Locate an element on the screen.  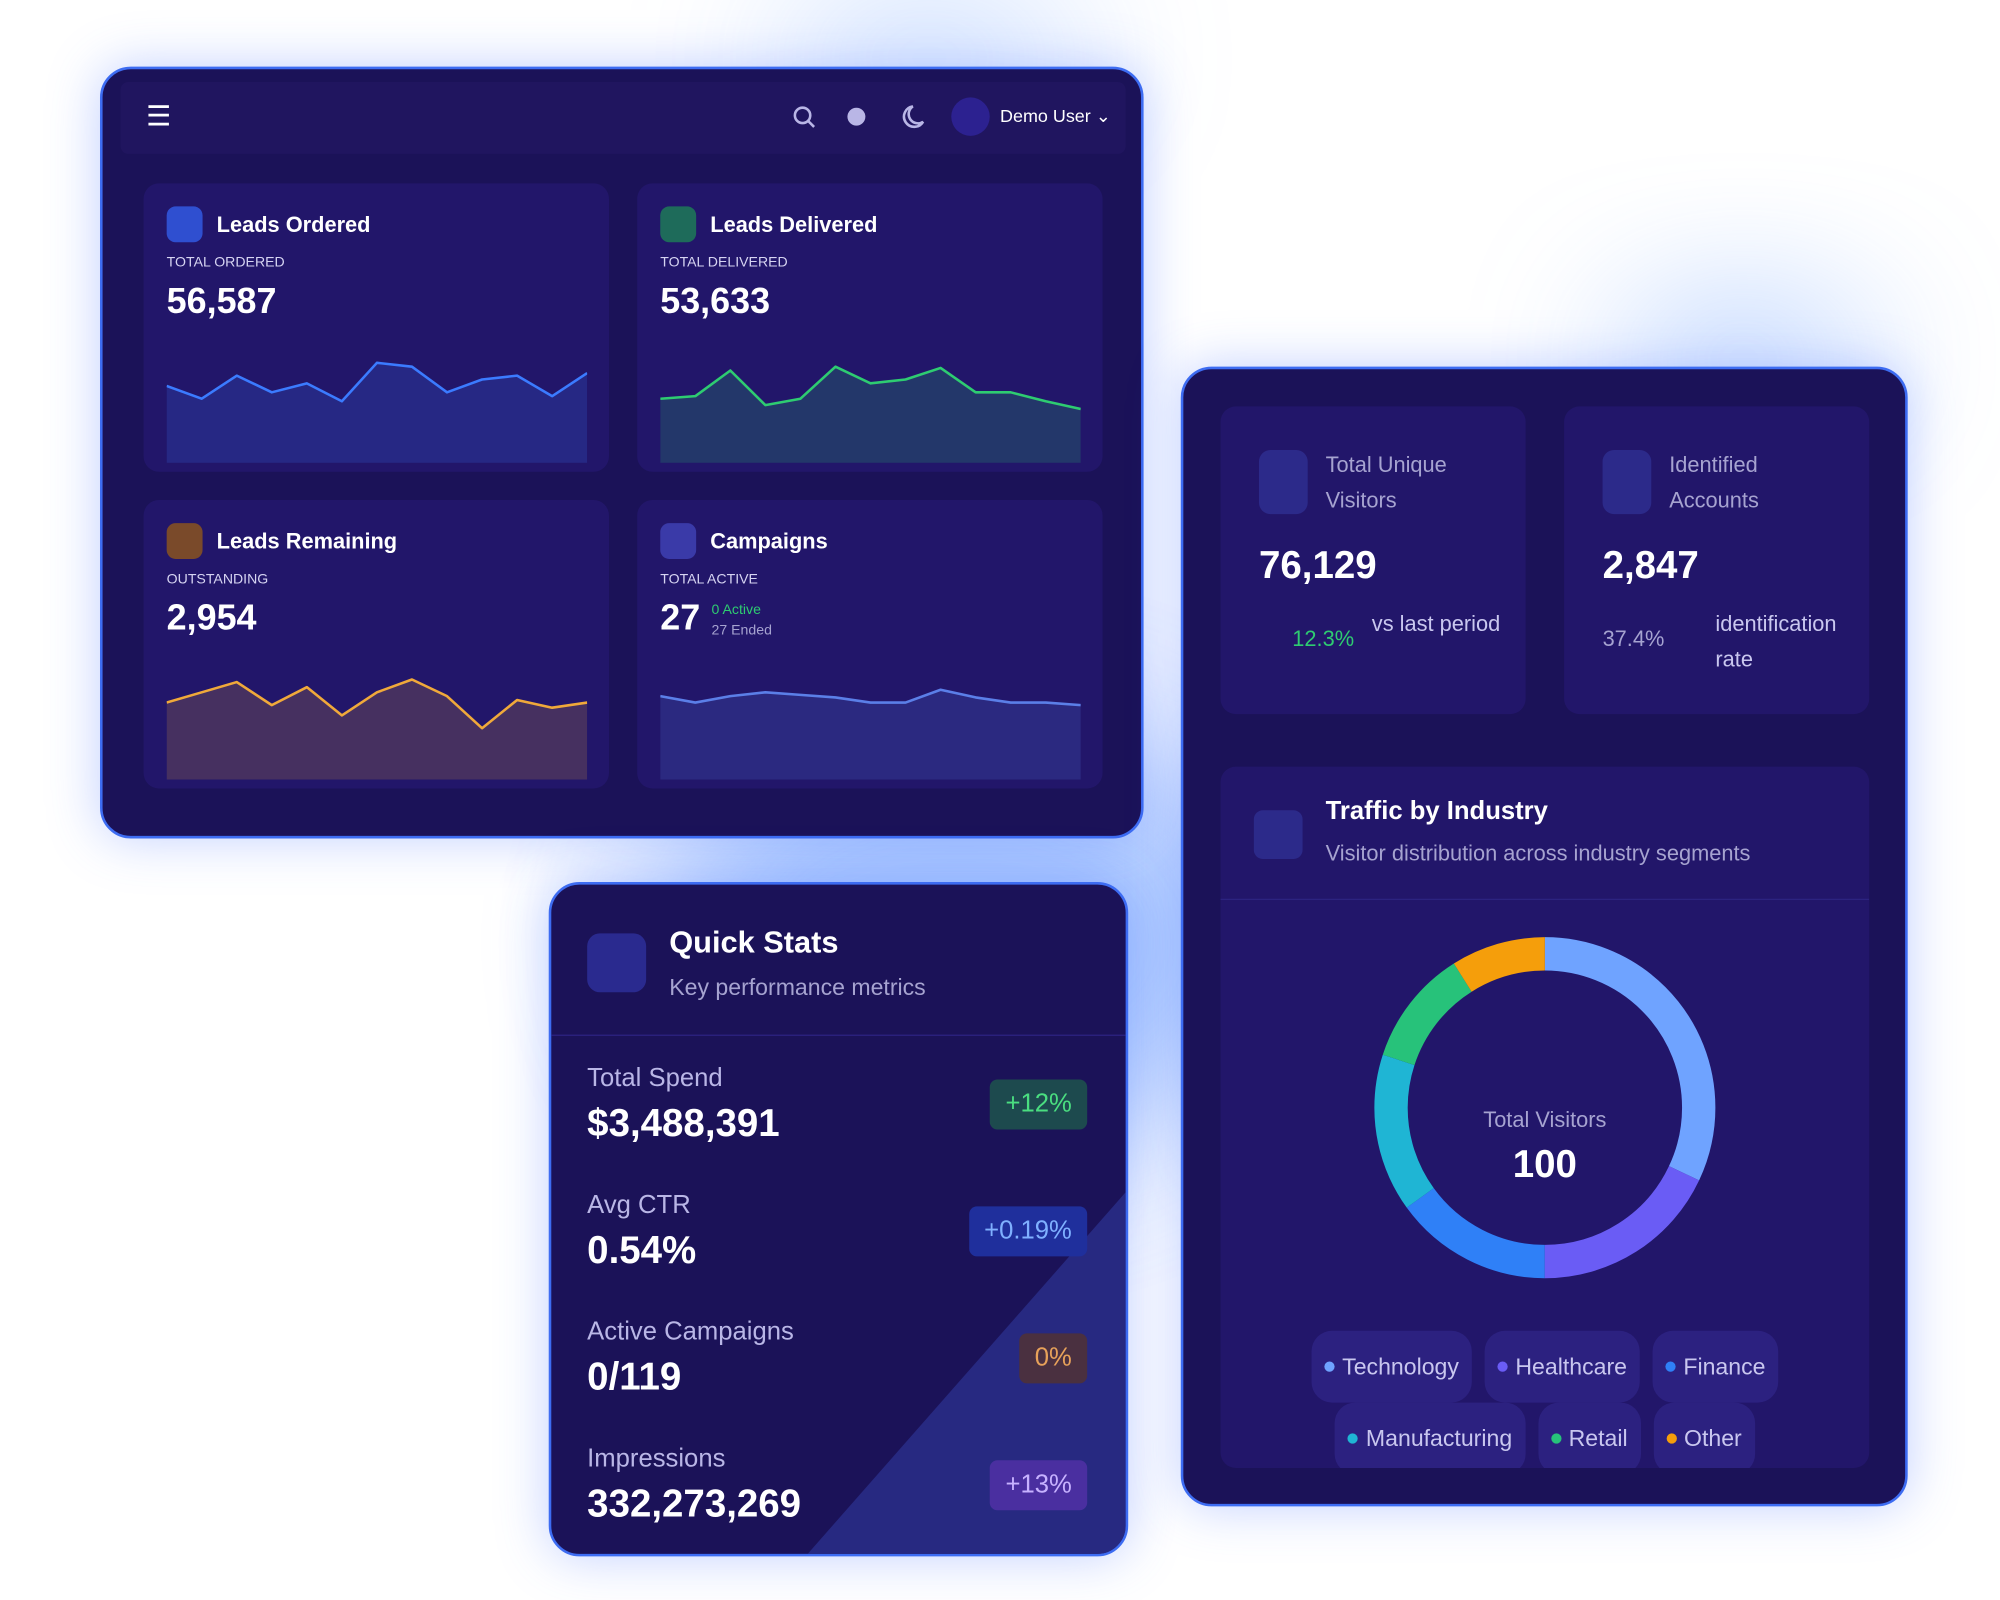
stat-value: 0.54% is located at coordinates (642, 1250).